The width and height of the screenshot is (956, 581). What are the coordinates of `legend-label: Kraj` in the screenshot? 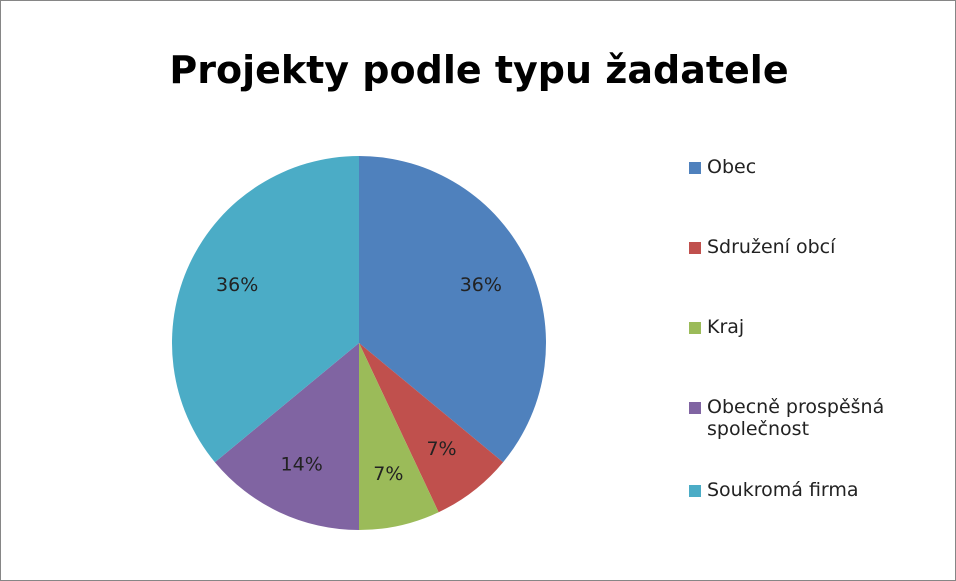 It's located at (726, 327).